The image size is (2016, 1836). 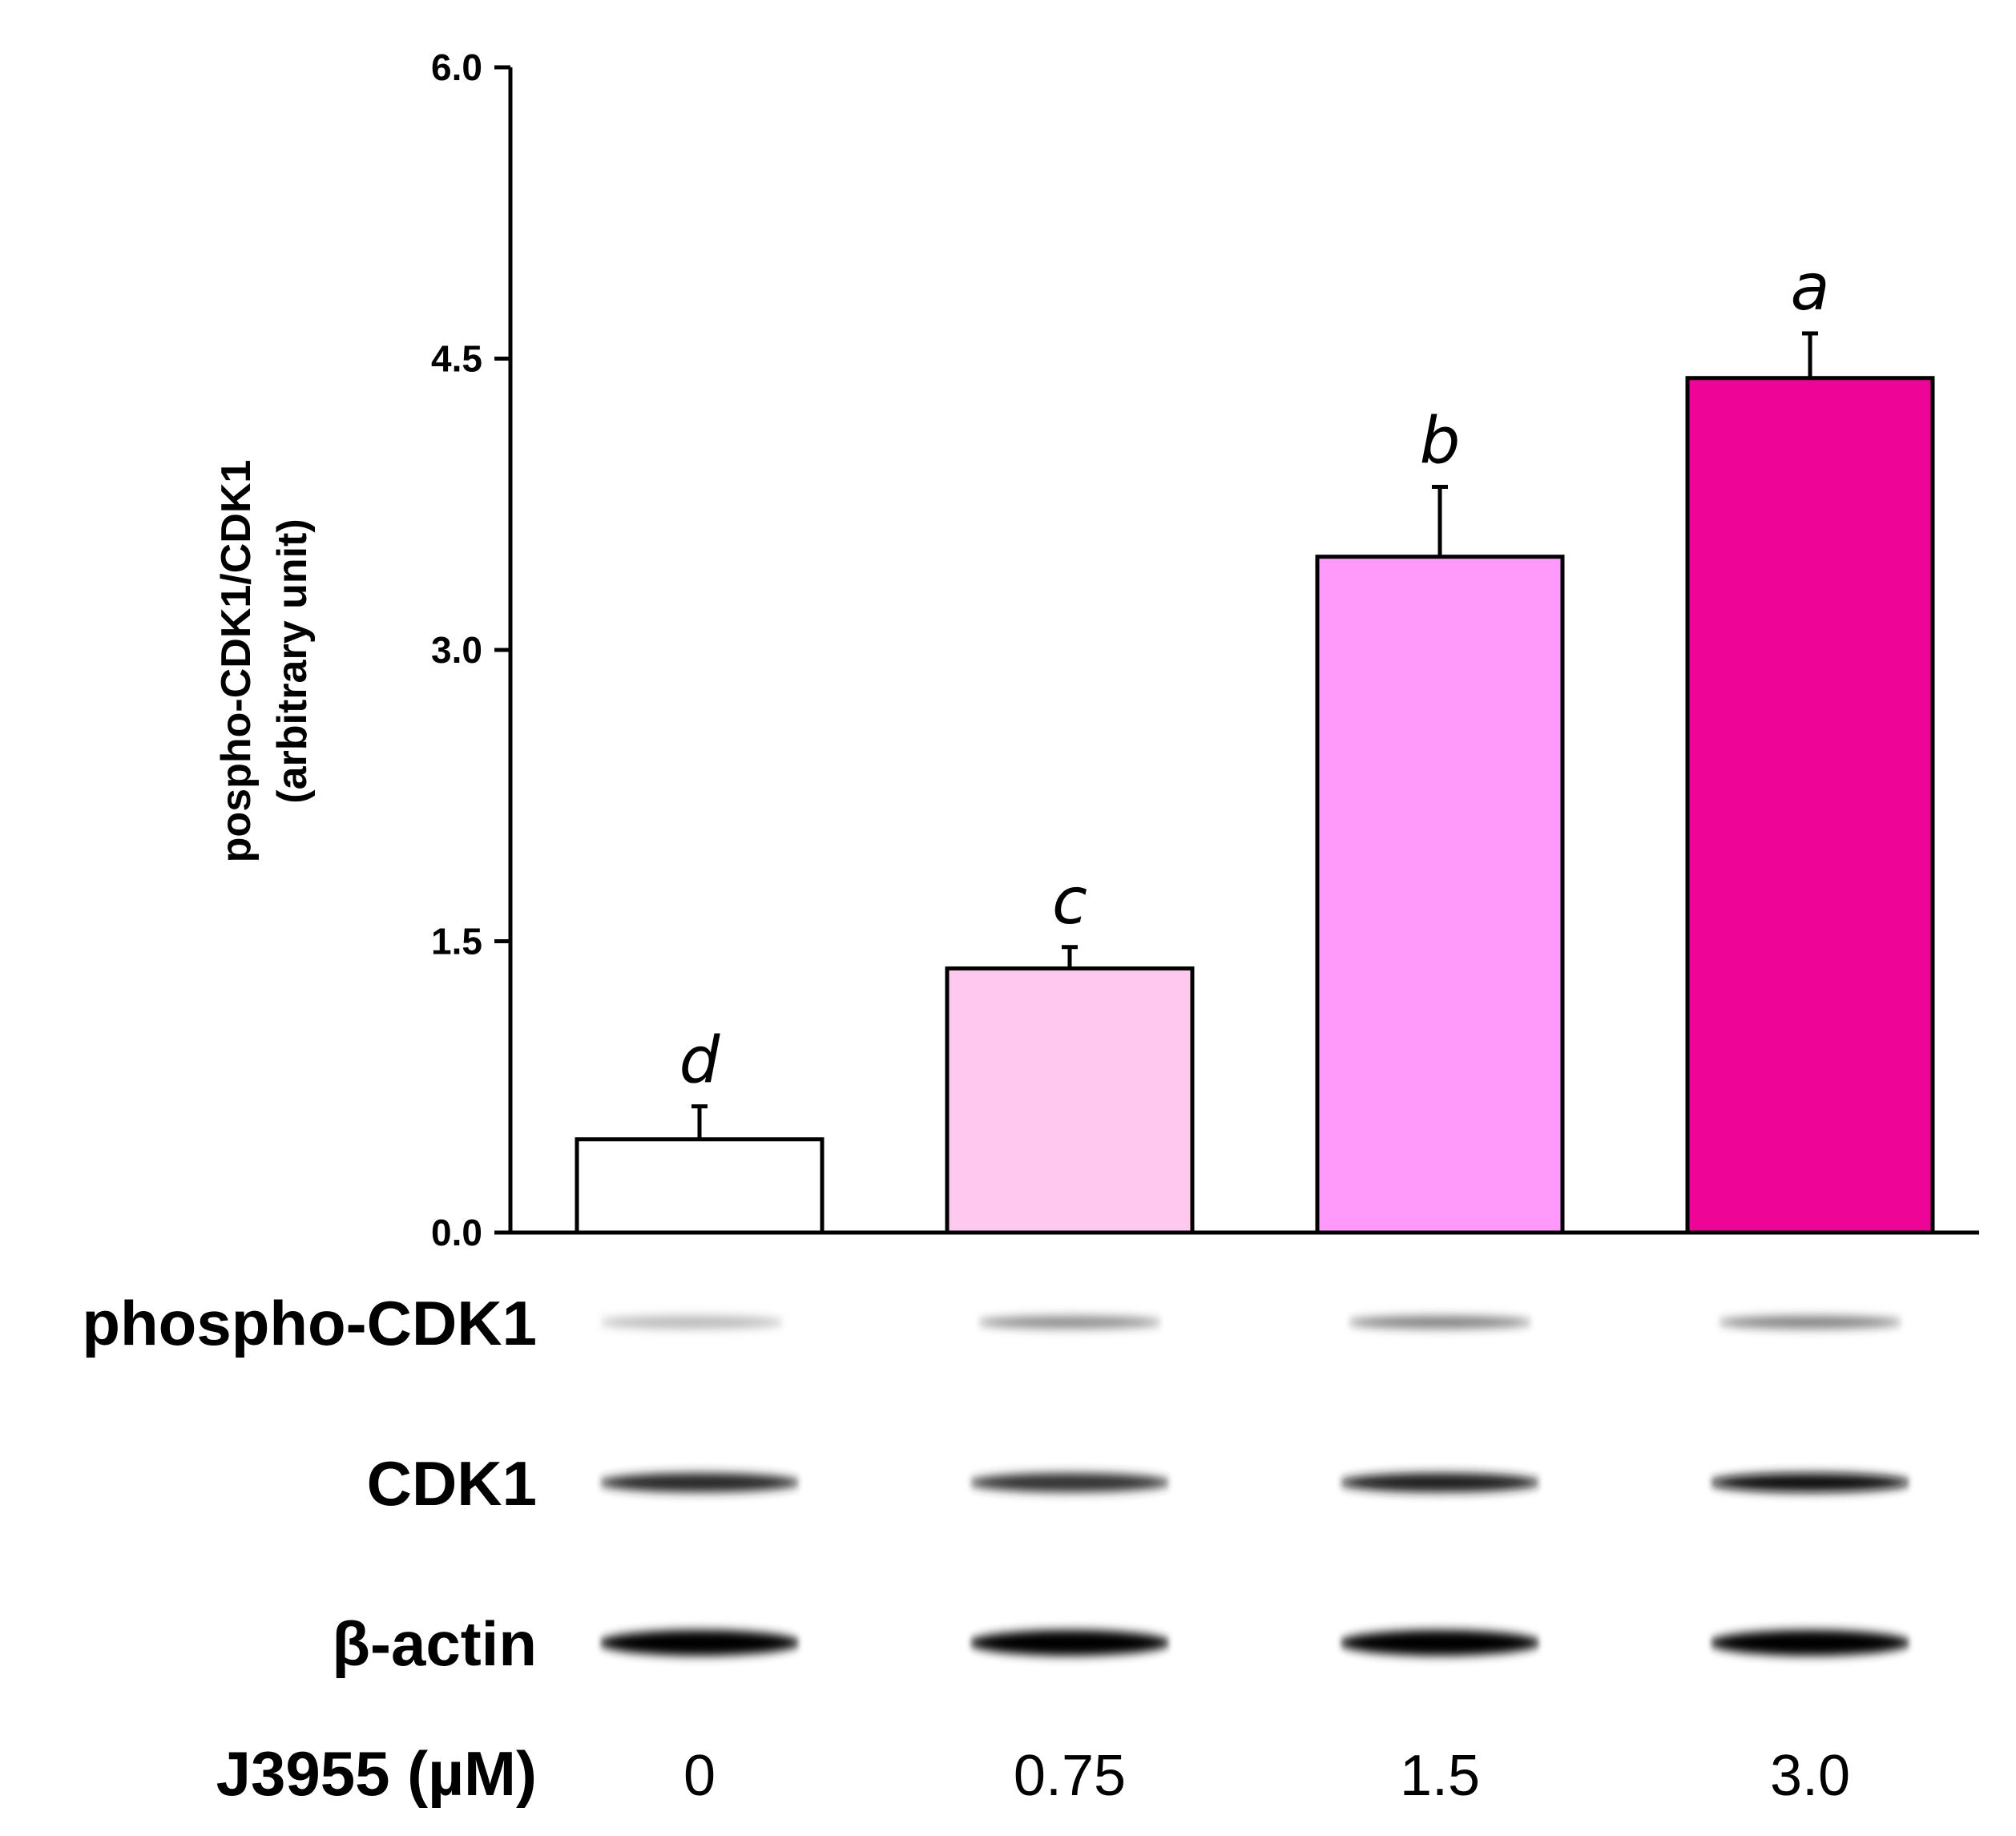 I want to click on significance-label: d, so click(x=700, y=1060).